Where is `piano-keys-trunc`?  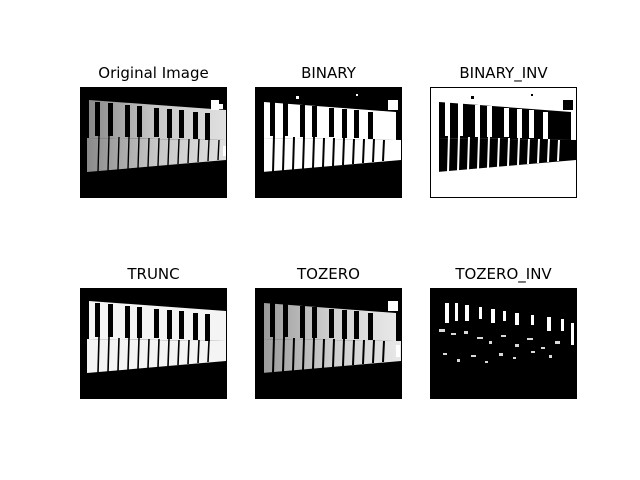 piano-keys-trunc is located at coordinates (156, 337).